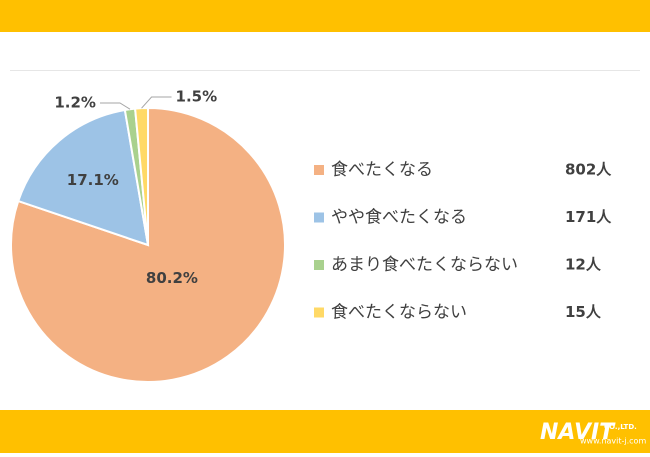 This screenshot has width=650, height=457. Describe the element at coordinates (172, 278) in the screenshot. I see `data-label: 80.2%` at that location.